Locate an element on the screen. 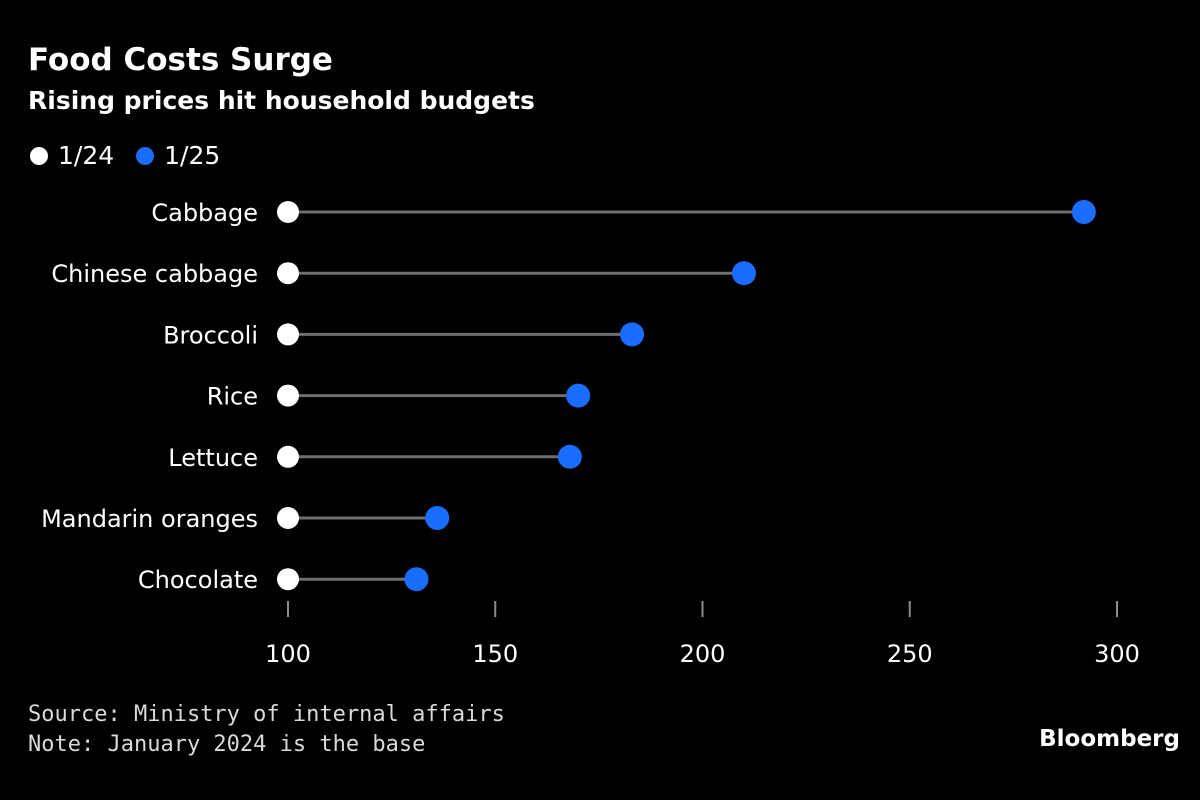  category-label-chocolate: Chocolate is located at coordinates (198, 580).